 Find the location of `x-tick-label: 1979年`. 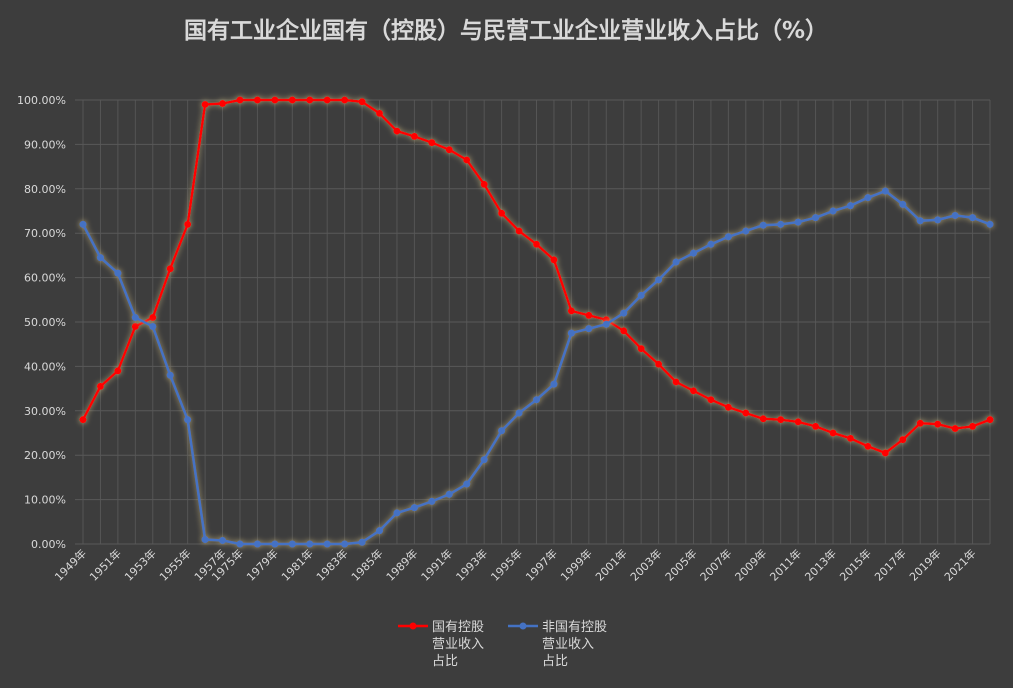

x-tick-label: 1979年 is located at coordinates (262, 564).